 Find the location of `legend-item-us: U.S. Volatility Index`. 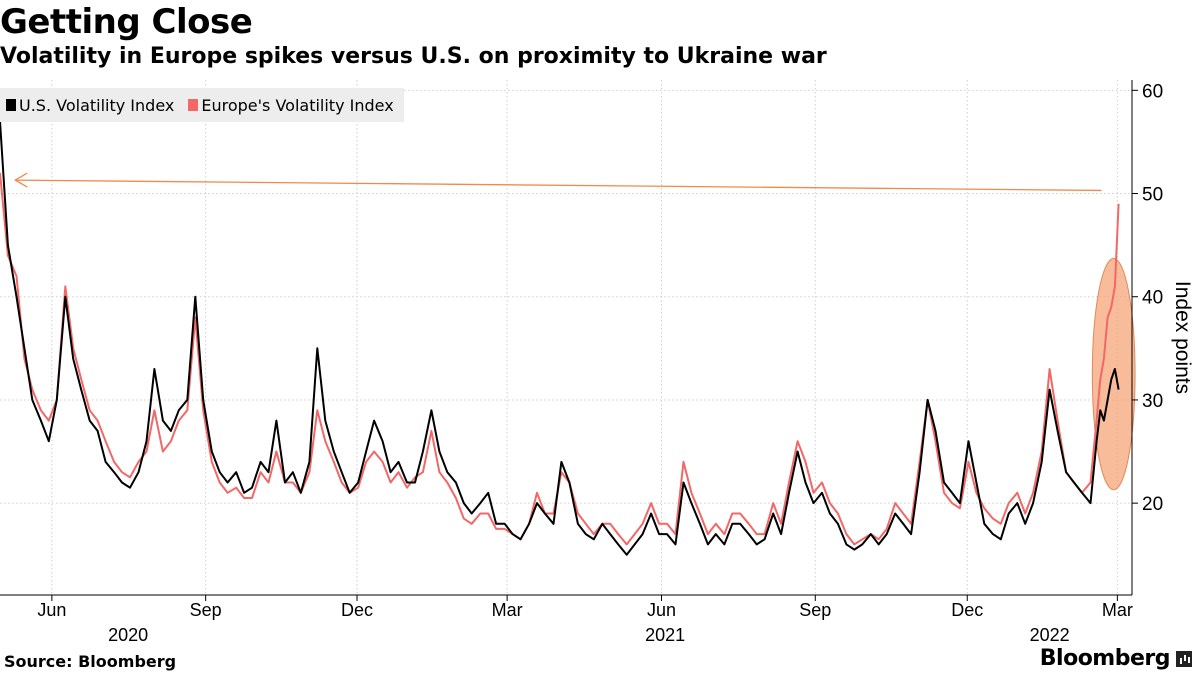

legend-item-us: U.S. Volatility Index is located at coordinates (90, 105).